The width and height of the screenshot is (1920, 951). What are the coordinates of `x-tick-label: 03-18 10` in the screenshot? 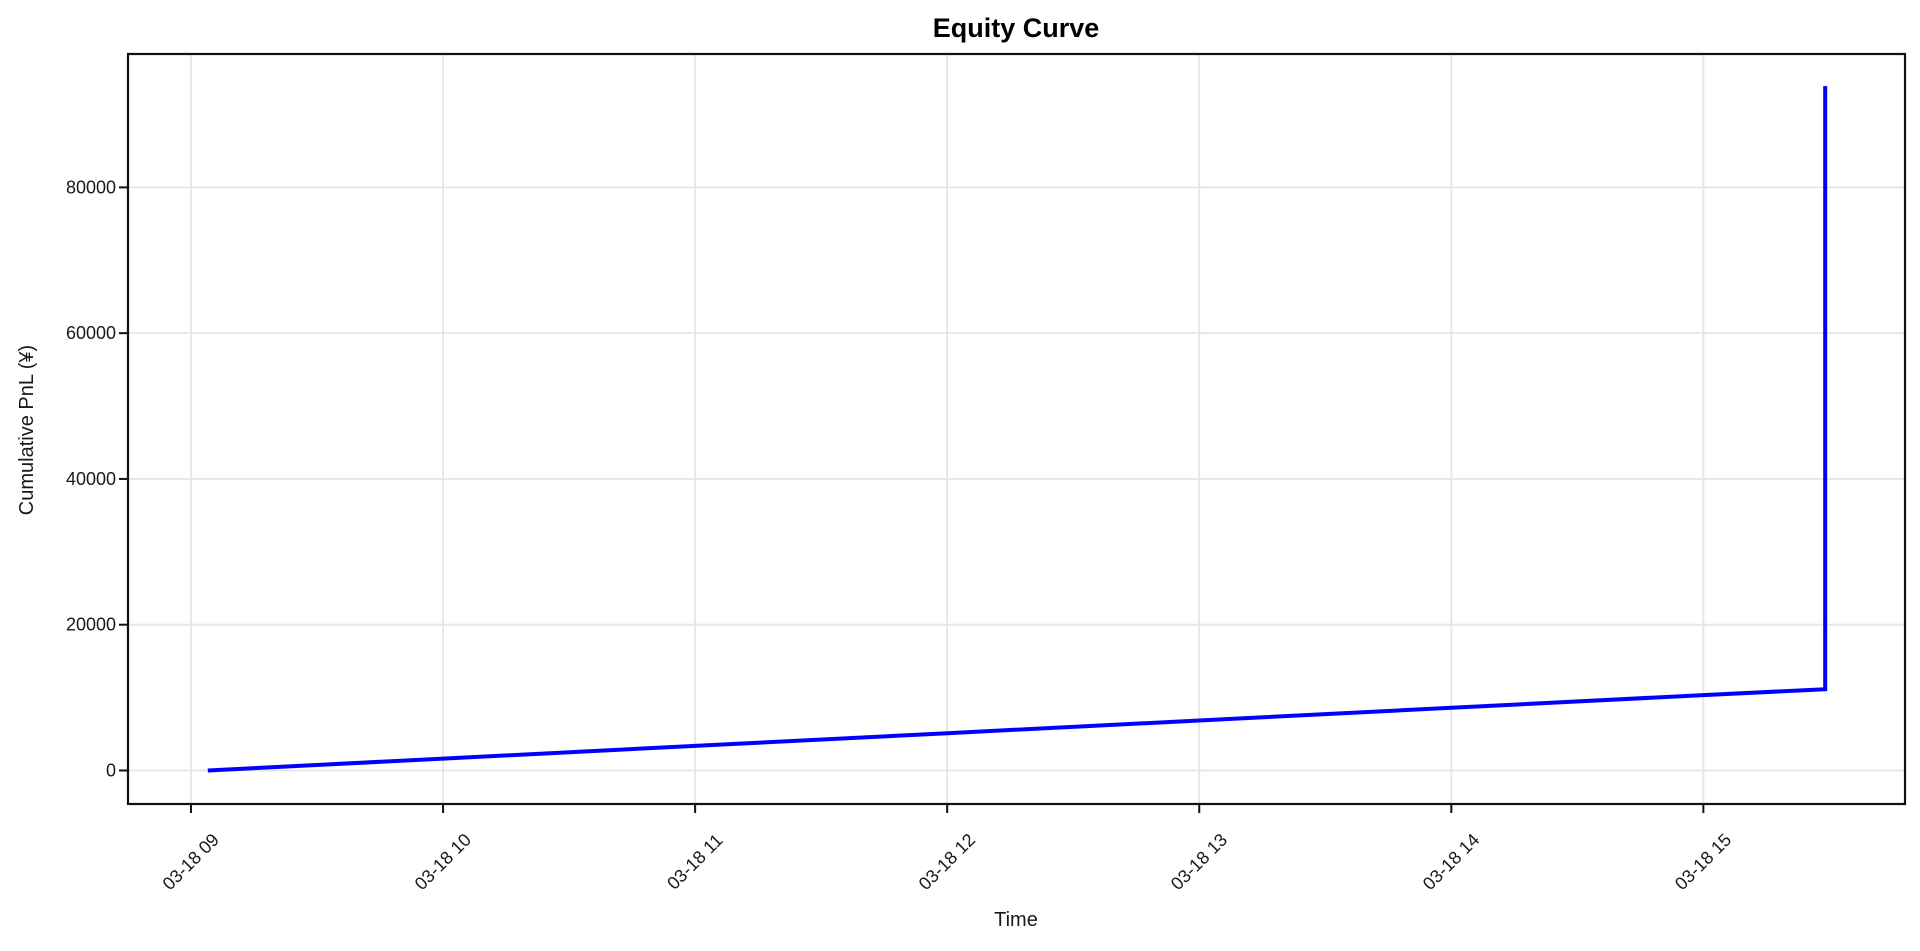 It's located at (443, 862).